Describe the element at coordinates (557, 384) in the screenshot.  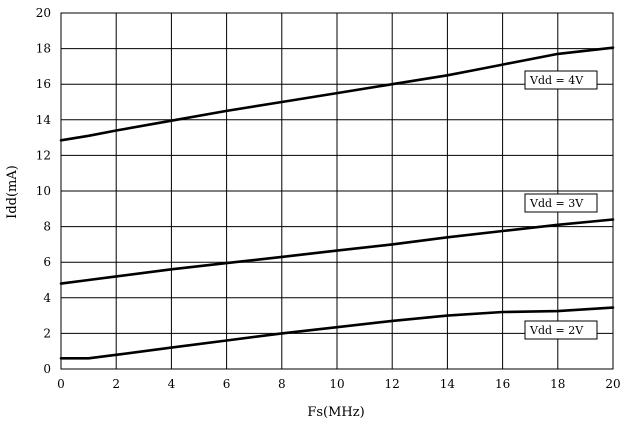
I see `x-tick-label: 18` at that location.